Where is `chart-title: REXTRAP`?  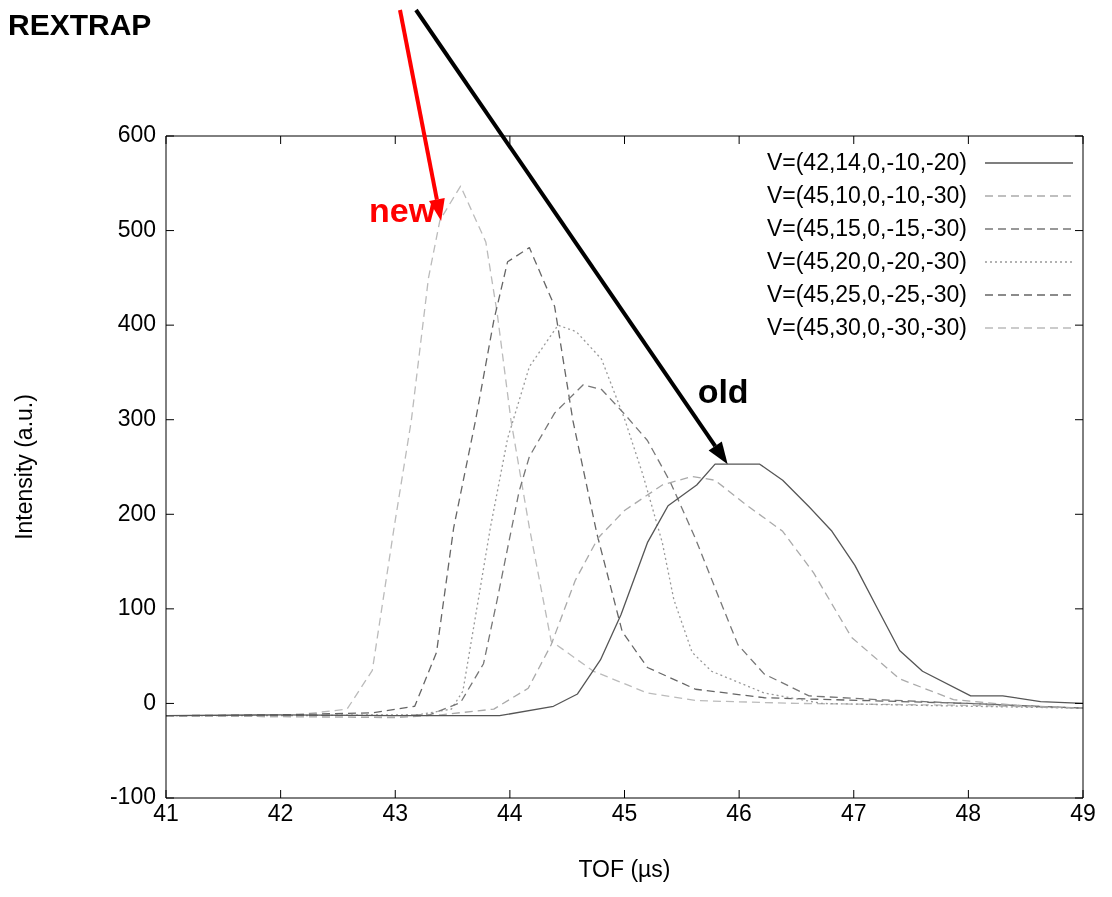
chart-title: REXTRAP is located at coordinates (80, 25).